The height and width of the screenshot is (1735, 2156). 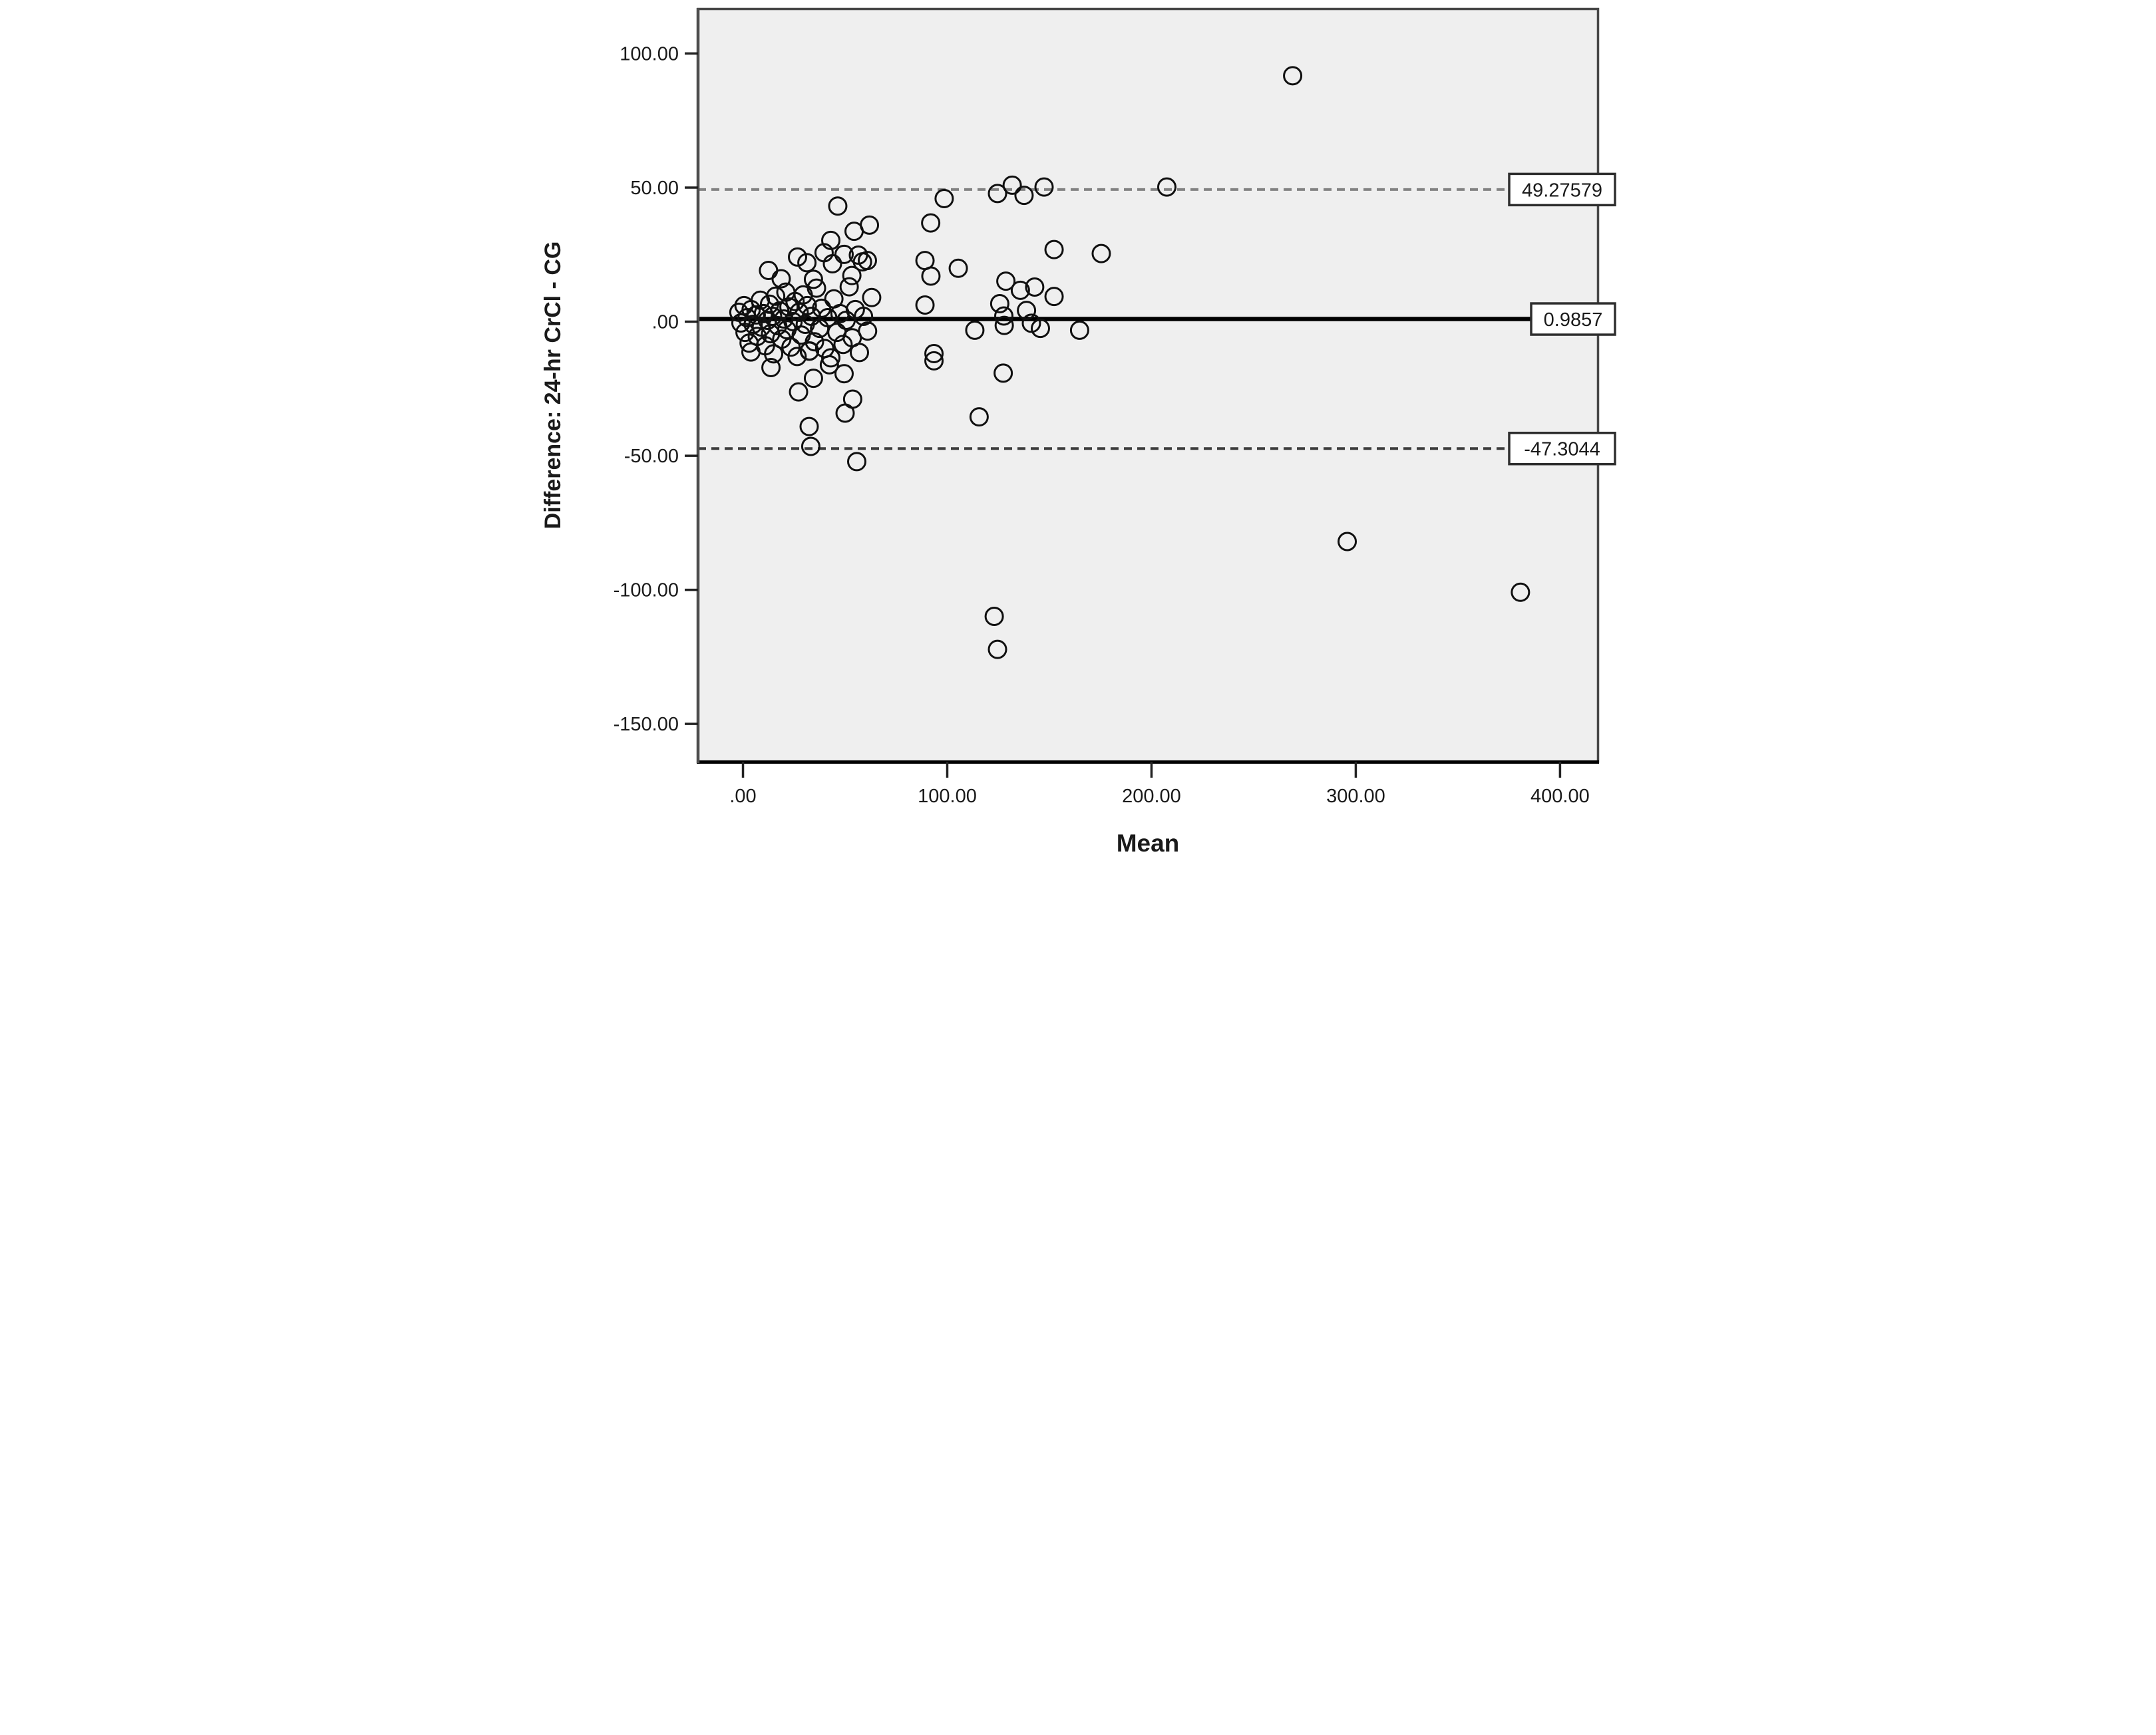 What do you see at coordinates (651, 456) in the screenshot?
I see `y-tick-label: -50.00` at bounding box center [651, 456].